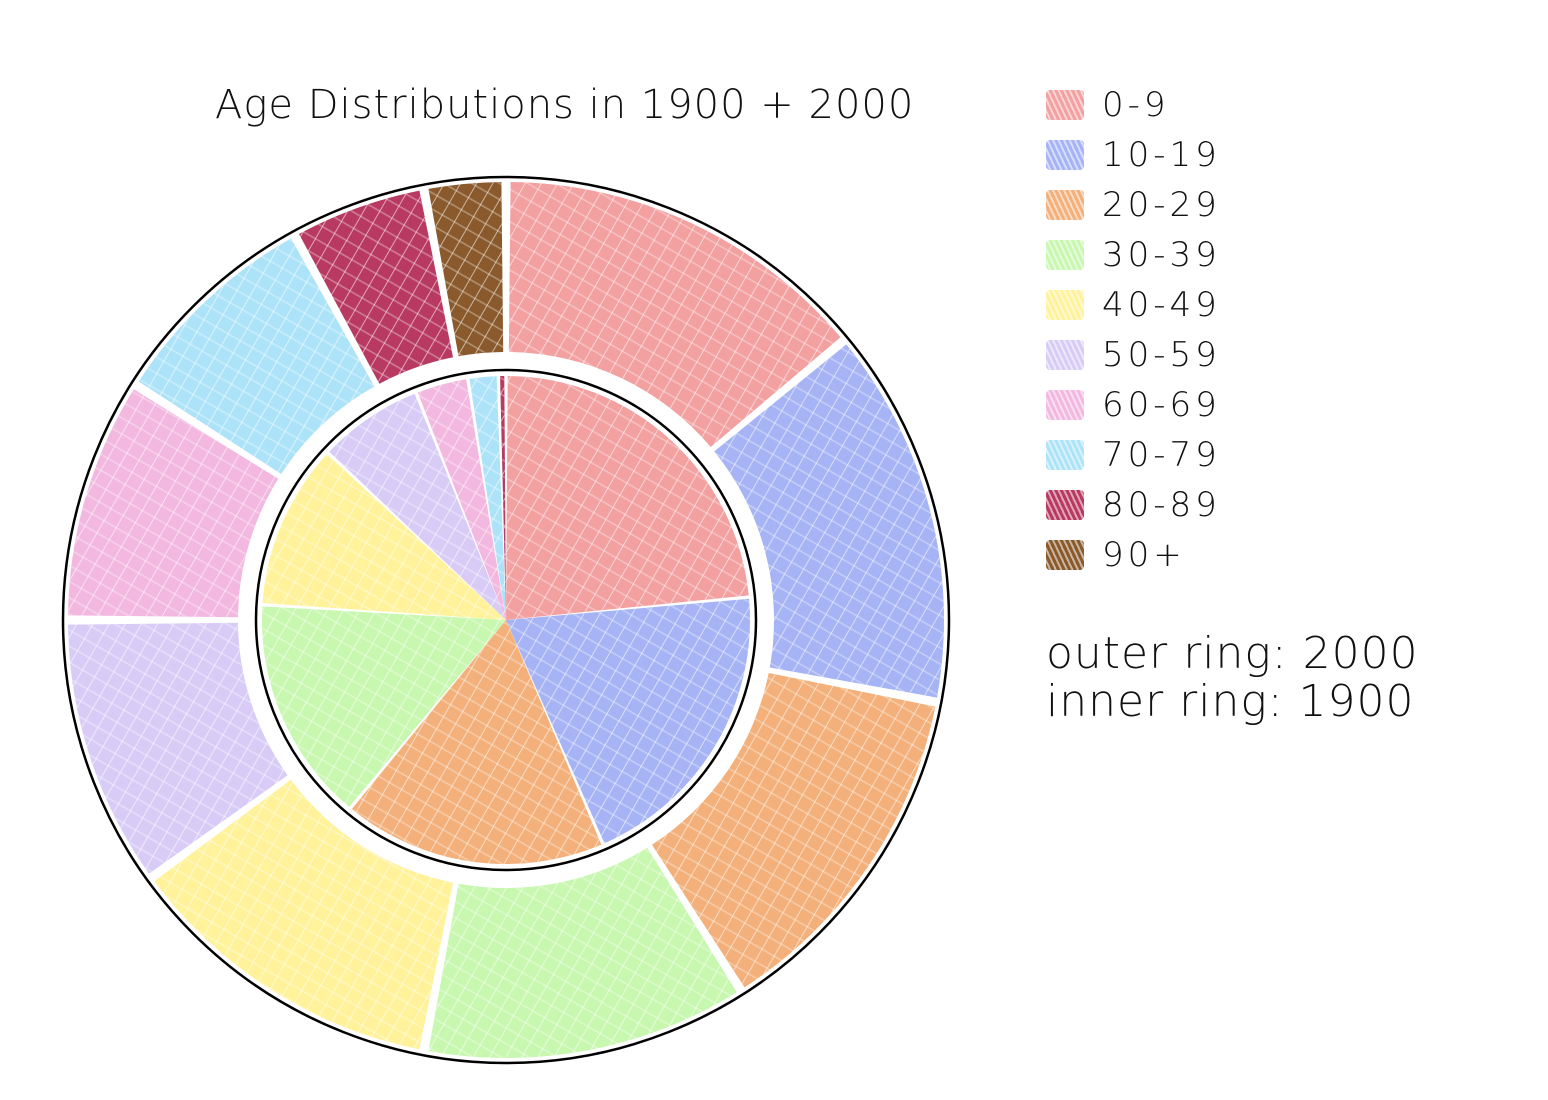 The width and height of the screenshot is (1548, 1100). Describe the element at coordinates (1161, 205) in the screenshot. I see `legend-label: 20-29` at that location.